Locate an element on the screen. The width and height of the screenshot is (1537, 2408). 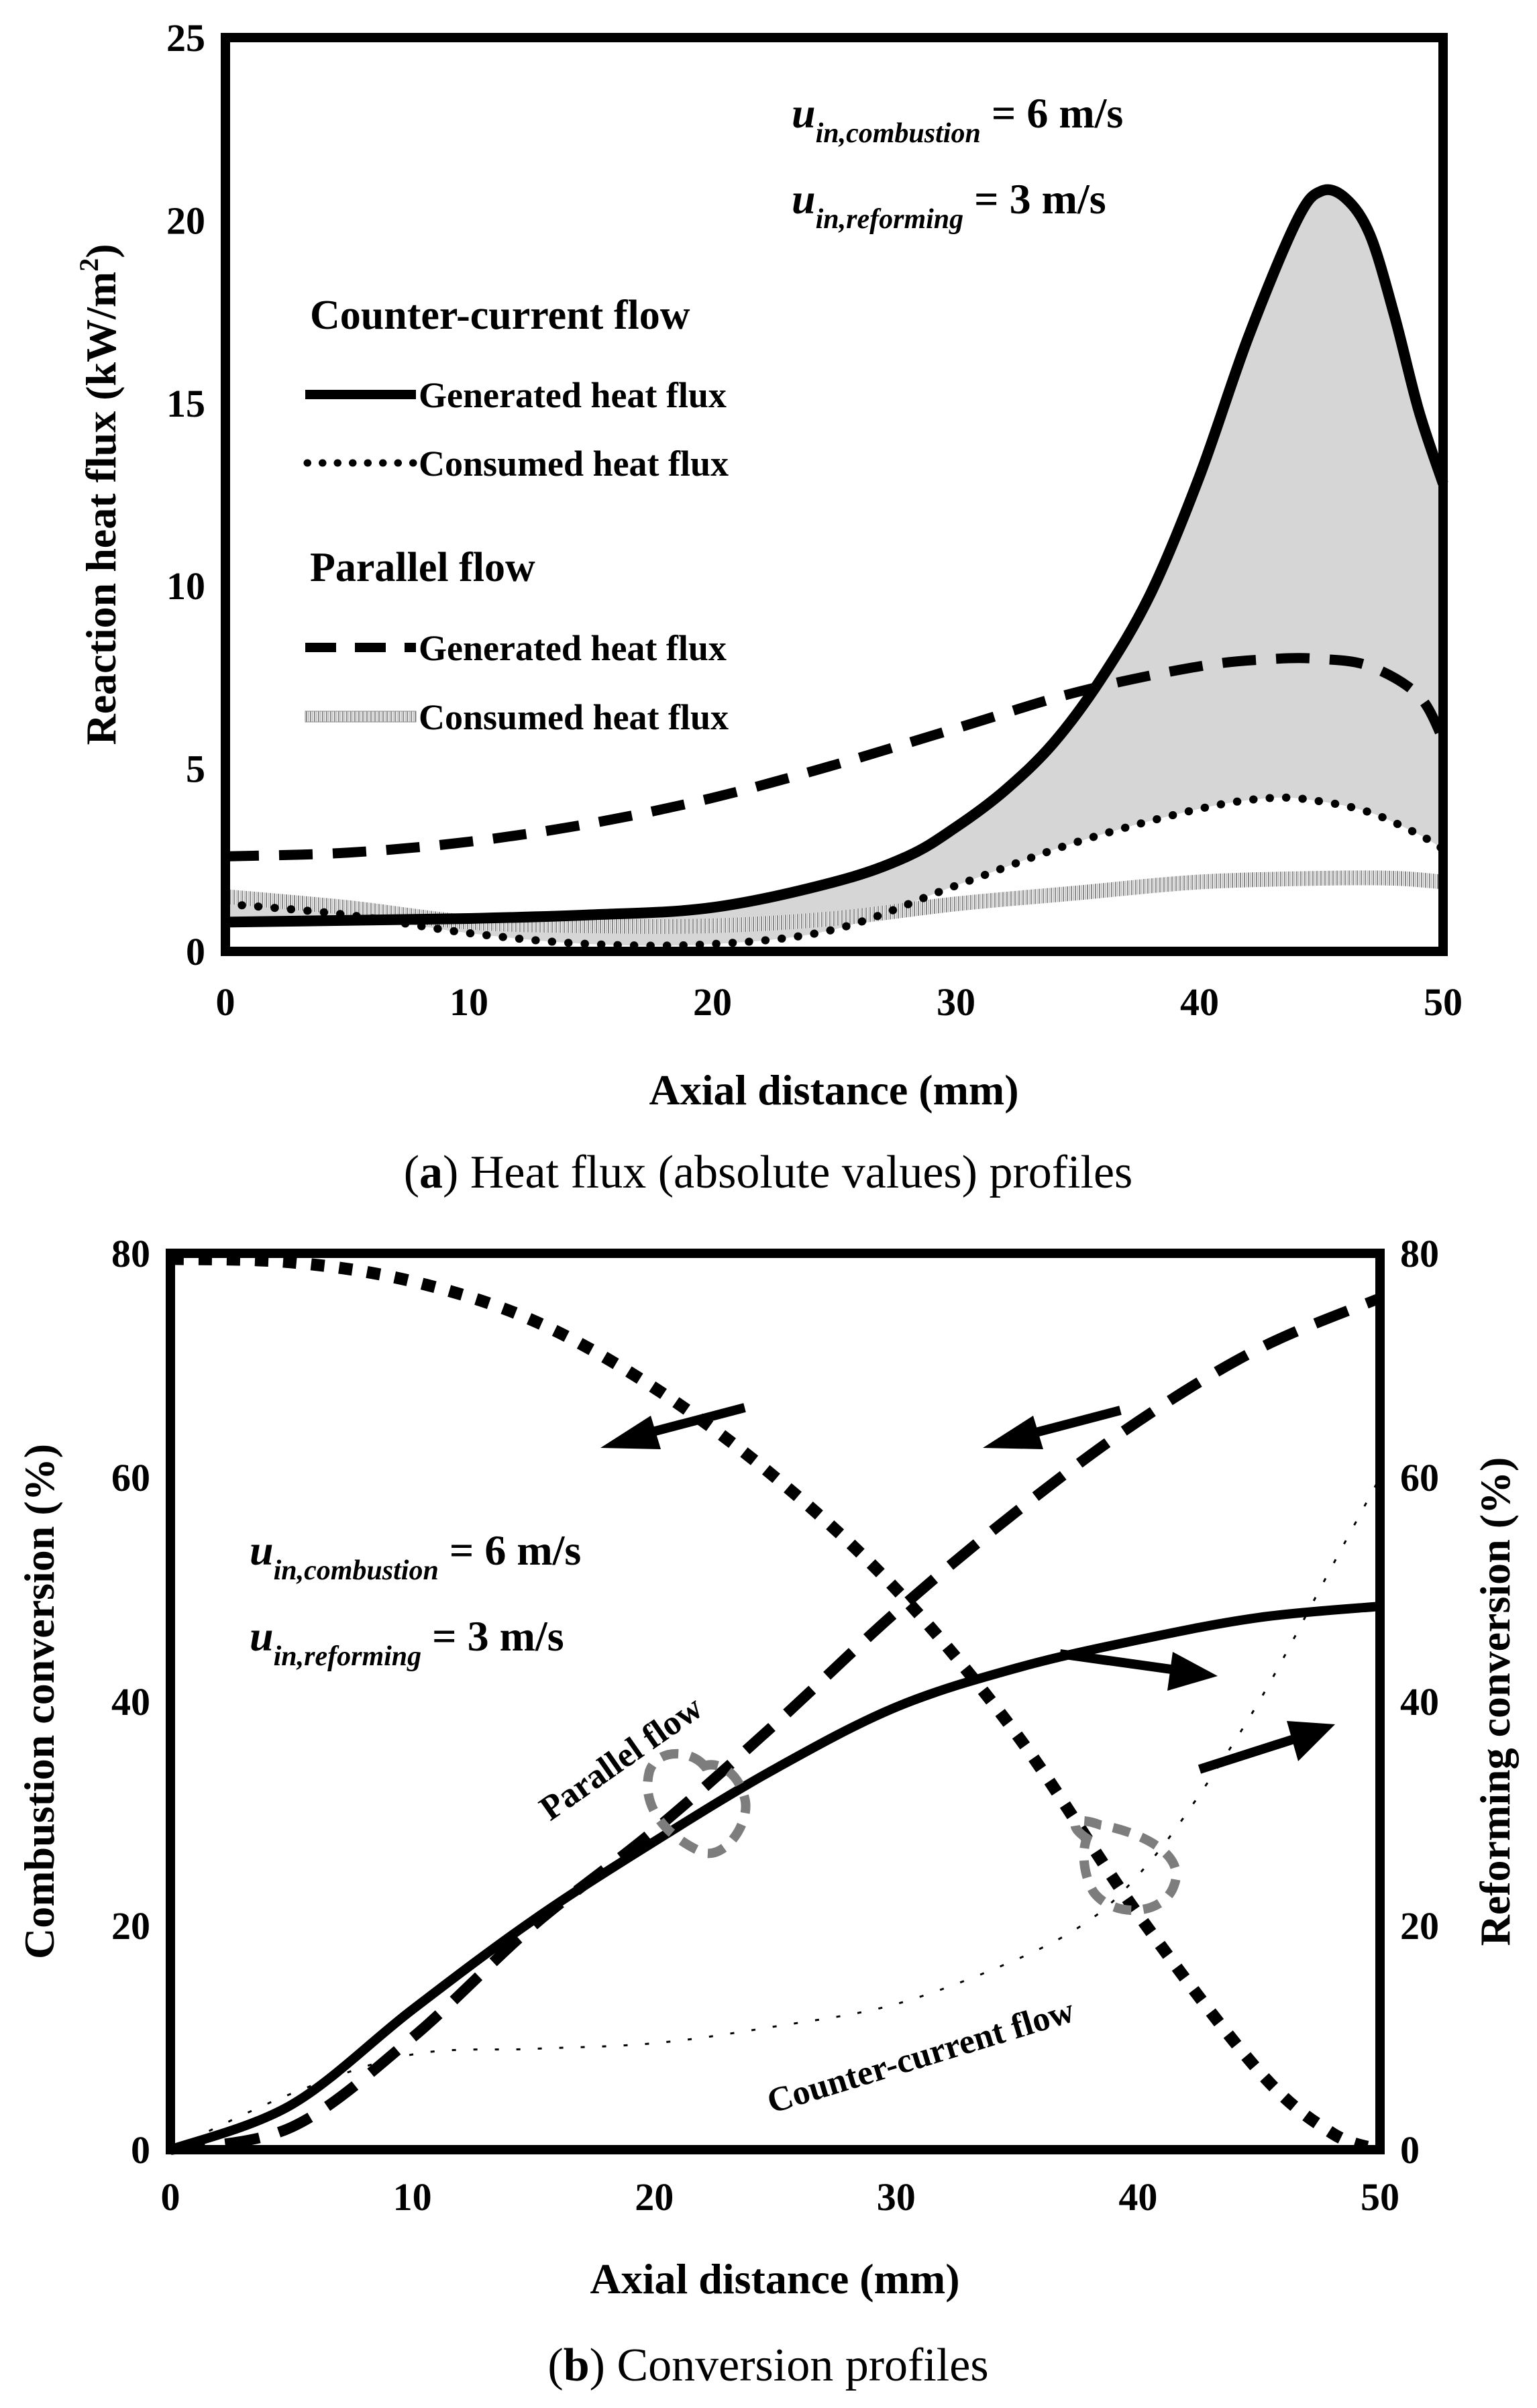
panel-a-x-tick-30: 30 is located at coordinates (956, 1002).